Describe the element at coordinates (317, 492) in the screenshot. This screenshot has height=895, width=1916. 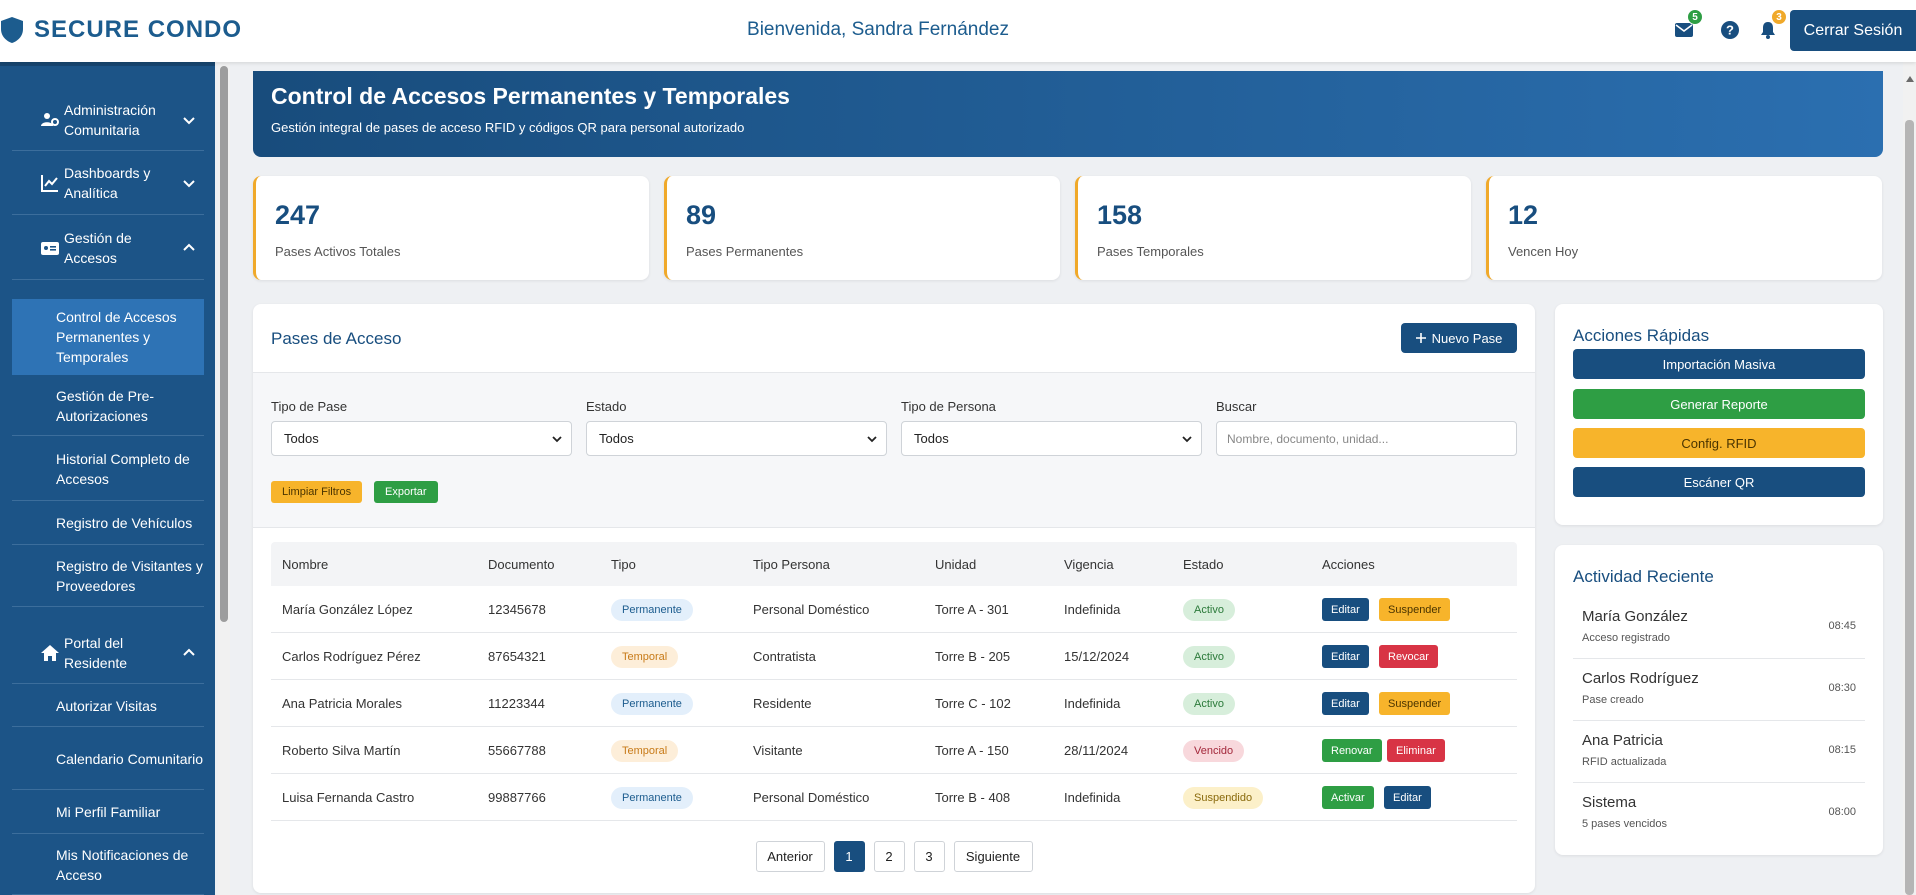
I see `clear-filters-button: Limpiar Filtros` at that location.